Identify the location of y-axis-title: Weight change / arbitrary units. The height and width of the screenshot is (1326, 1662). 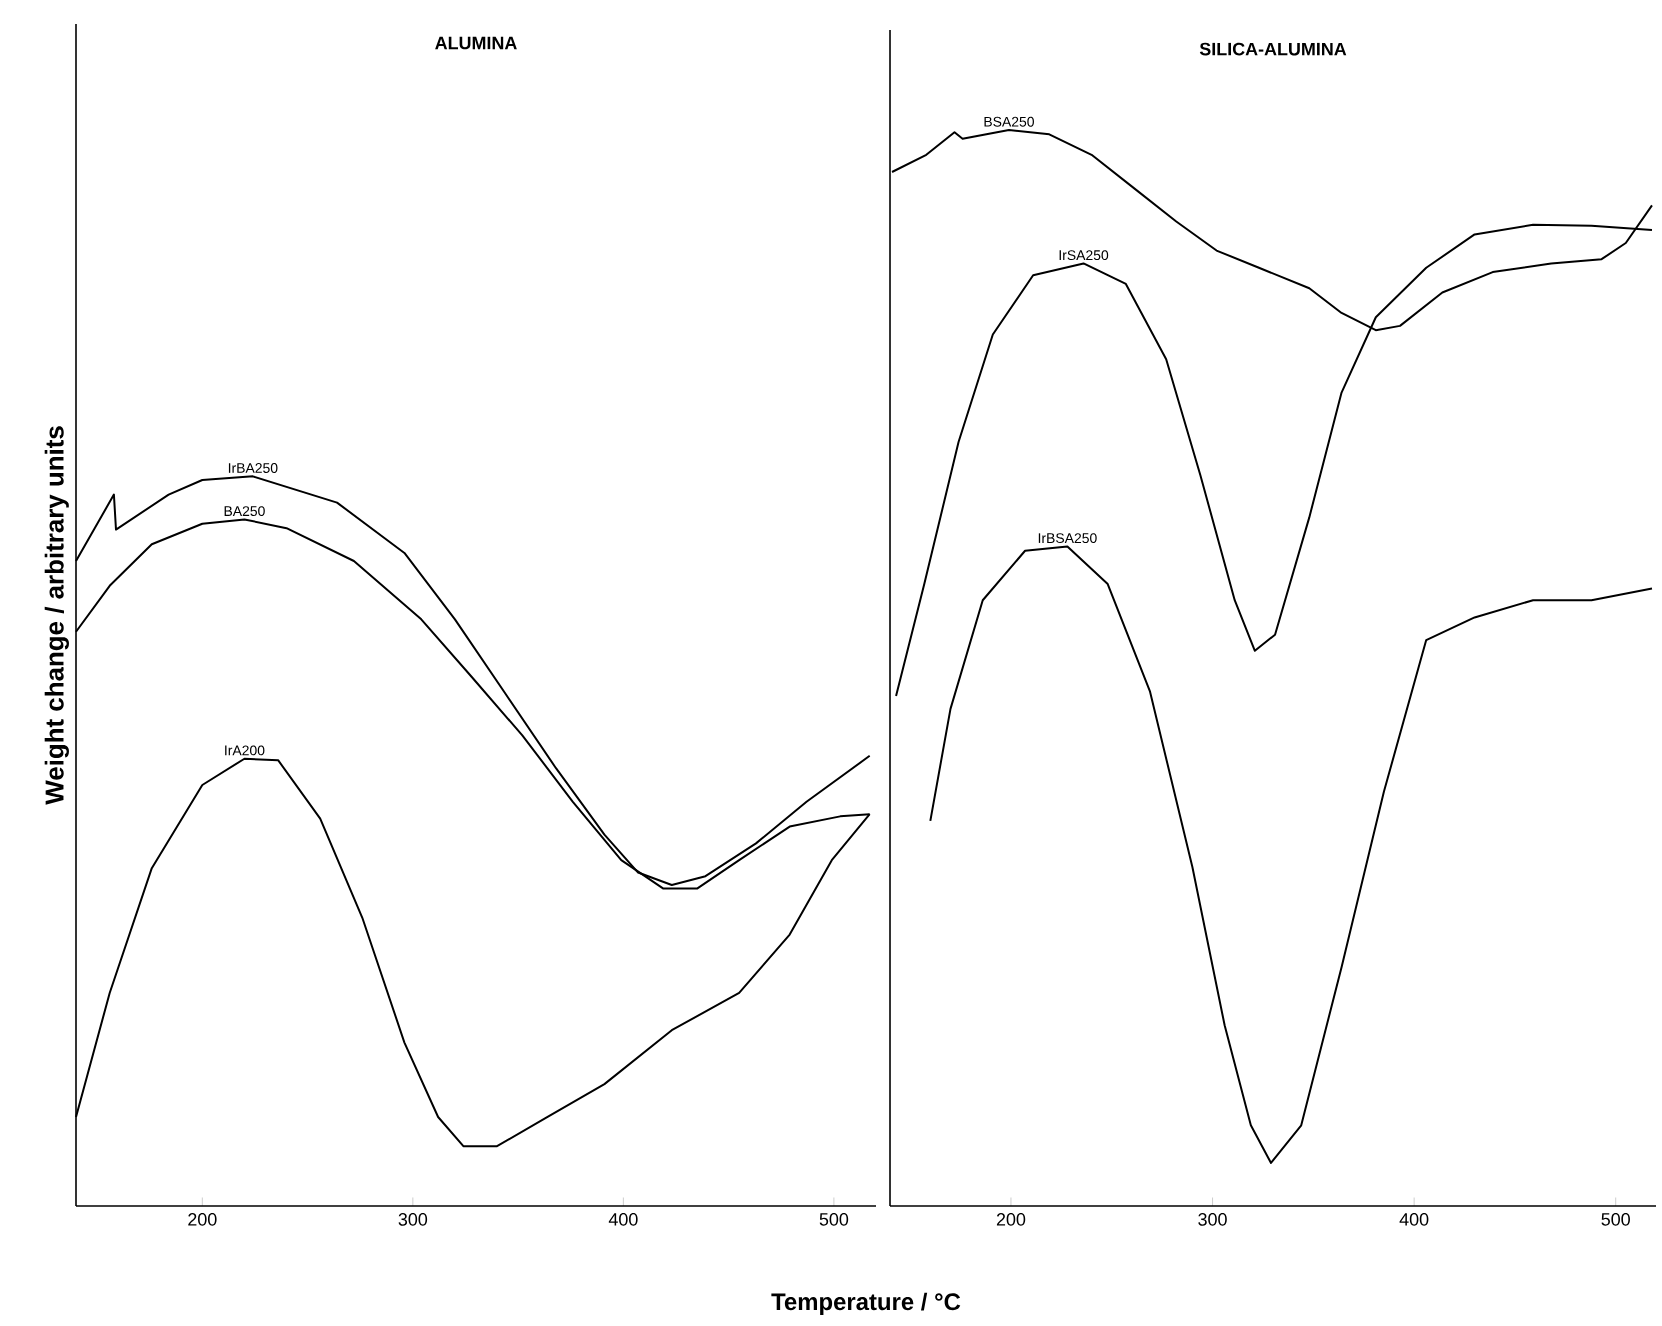
(56, 615).